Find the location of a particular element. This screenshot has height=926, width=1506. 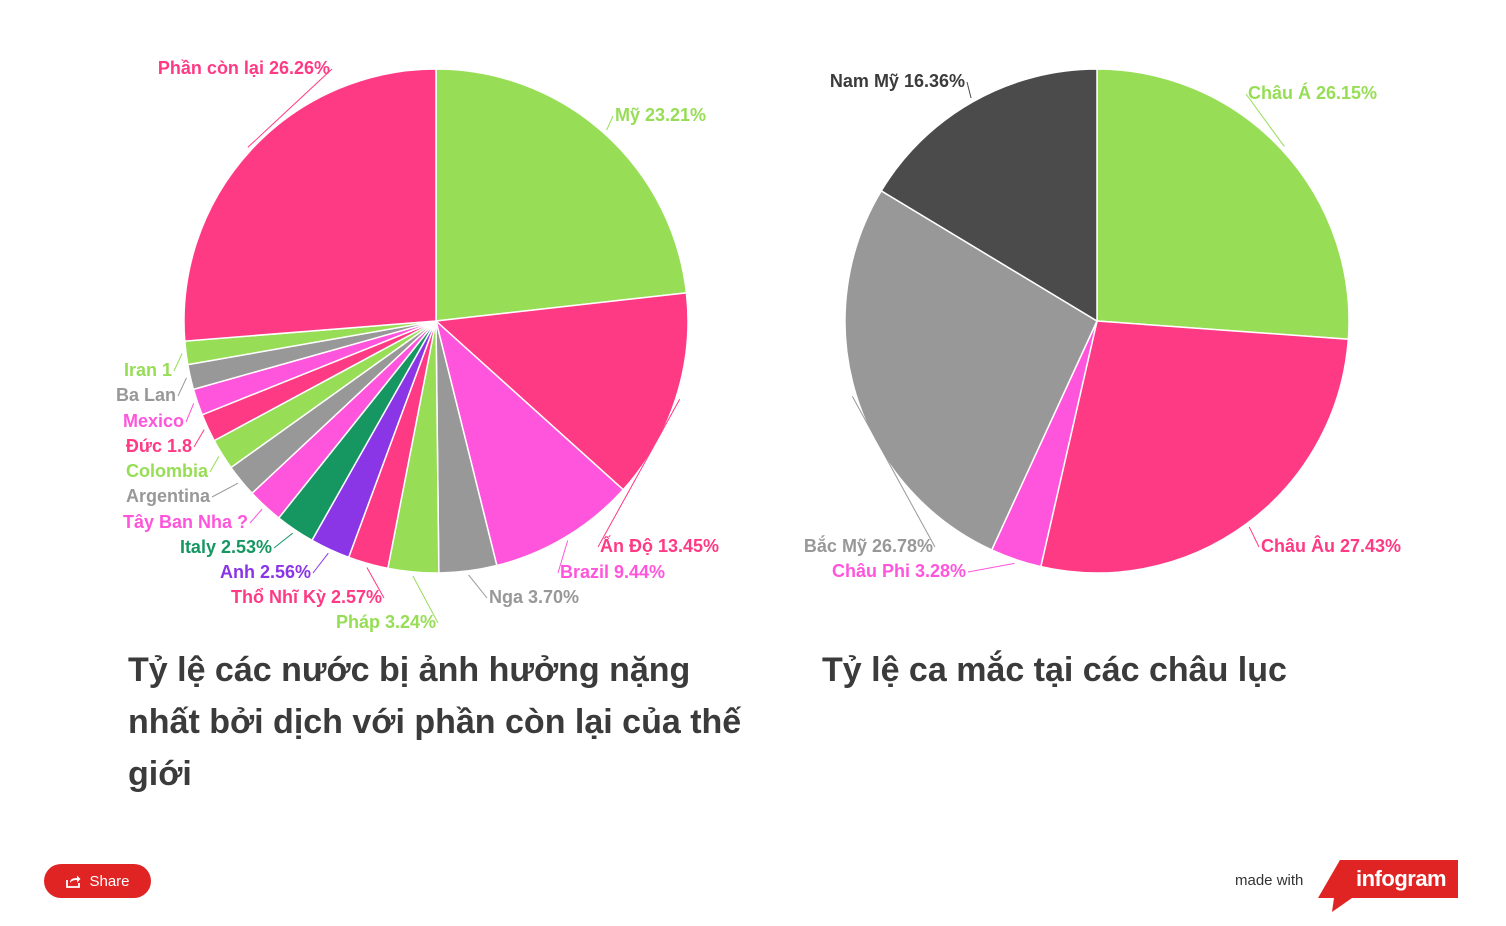

chart-title-continents: Tỷ lệ ca mắc tại các châu lục is located at coordinates (1054, 670).